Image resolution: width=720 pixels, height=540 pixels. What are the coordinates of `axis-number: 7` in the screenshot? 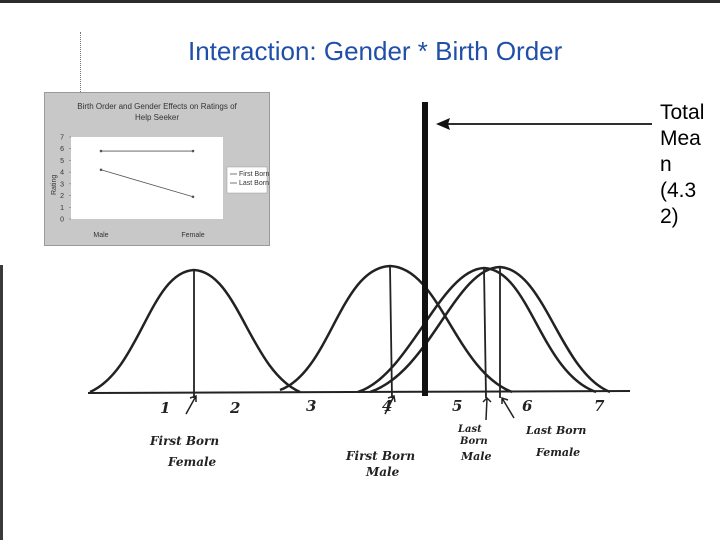 It's located at (599, 406).